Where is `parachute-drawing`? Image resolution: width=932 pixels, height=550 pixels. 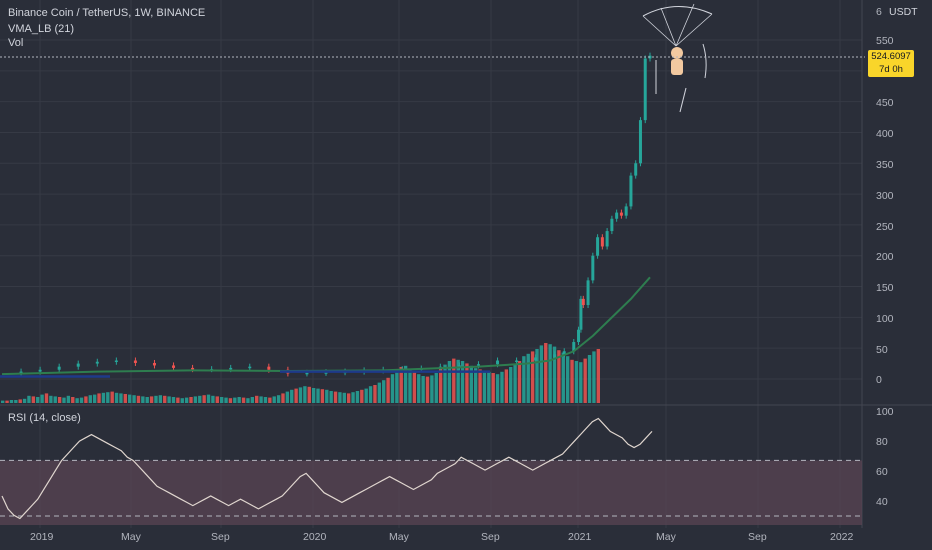
parachute-drawing is located at coordinates (677, 58).